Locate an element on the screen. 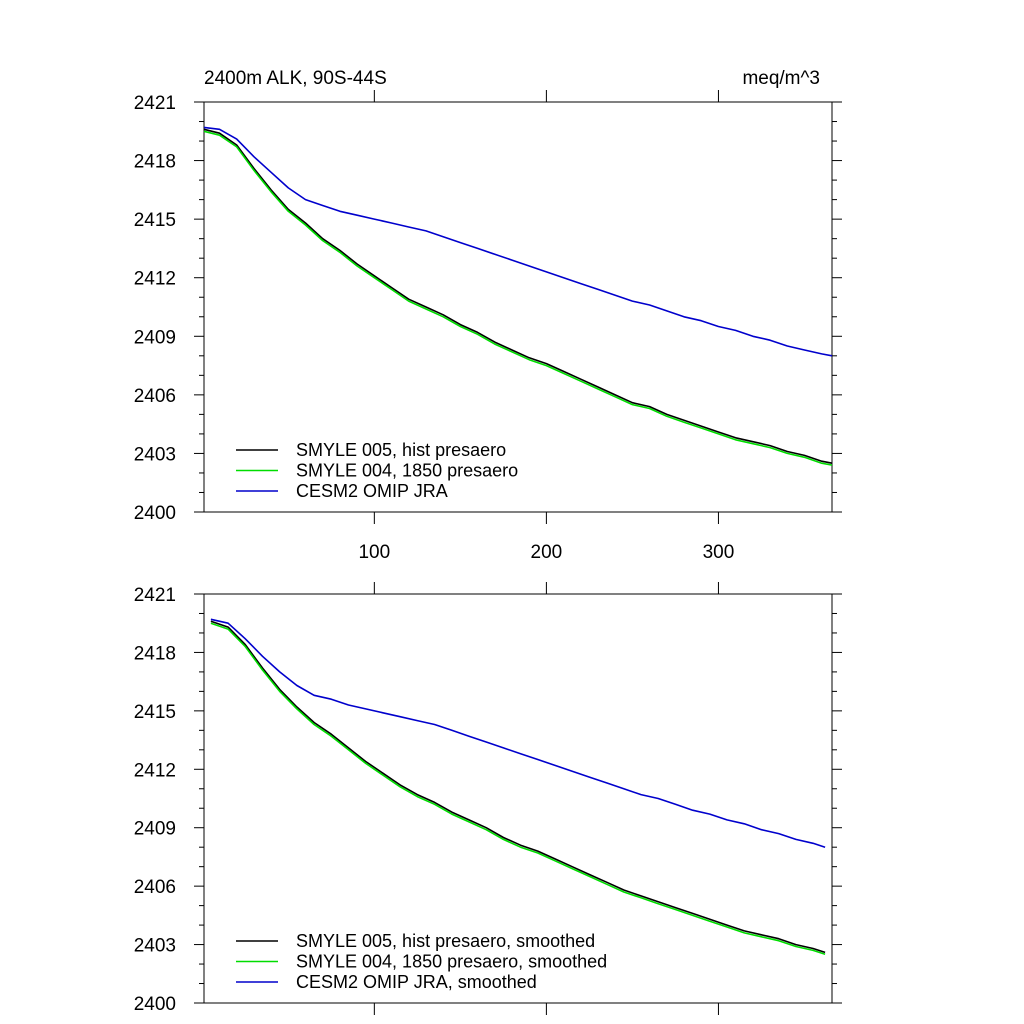 This screenshot has height=1024, width=1024. legend-label-2: SMYLE 004, 1850 presaero is located at coordinates (407, 471).